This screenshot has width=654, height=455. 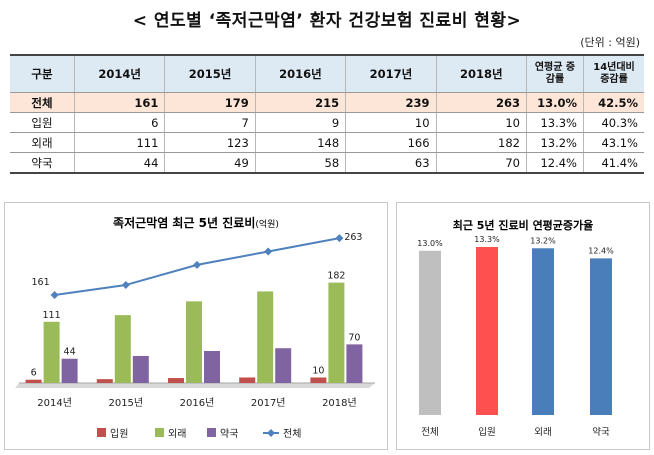 I want to click on legend-label-약국: 약국, so click(x=229, y=434).